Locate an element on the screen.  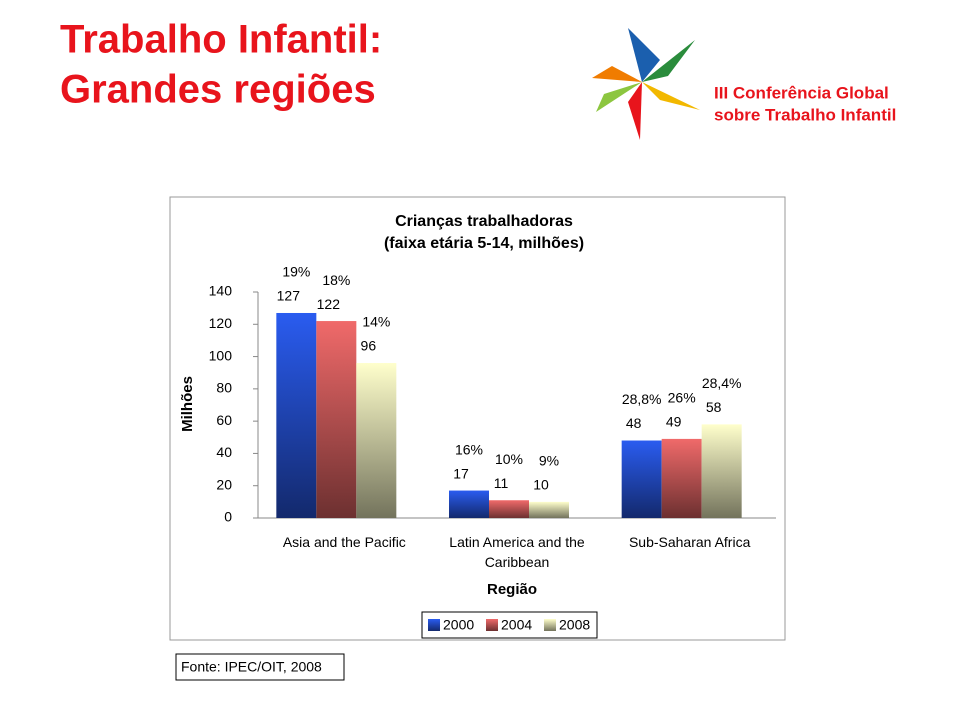
share-label: 28,8% is located at coordinates (642, 399).